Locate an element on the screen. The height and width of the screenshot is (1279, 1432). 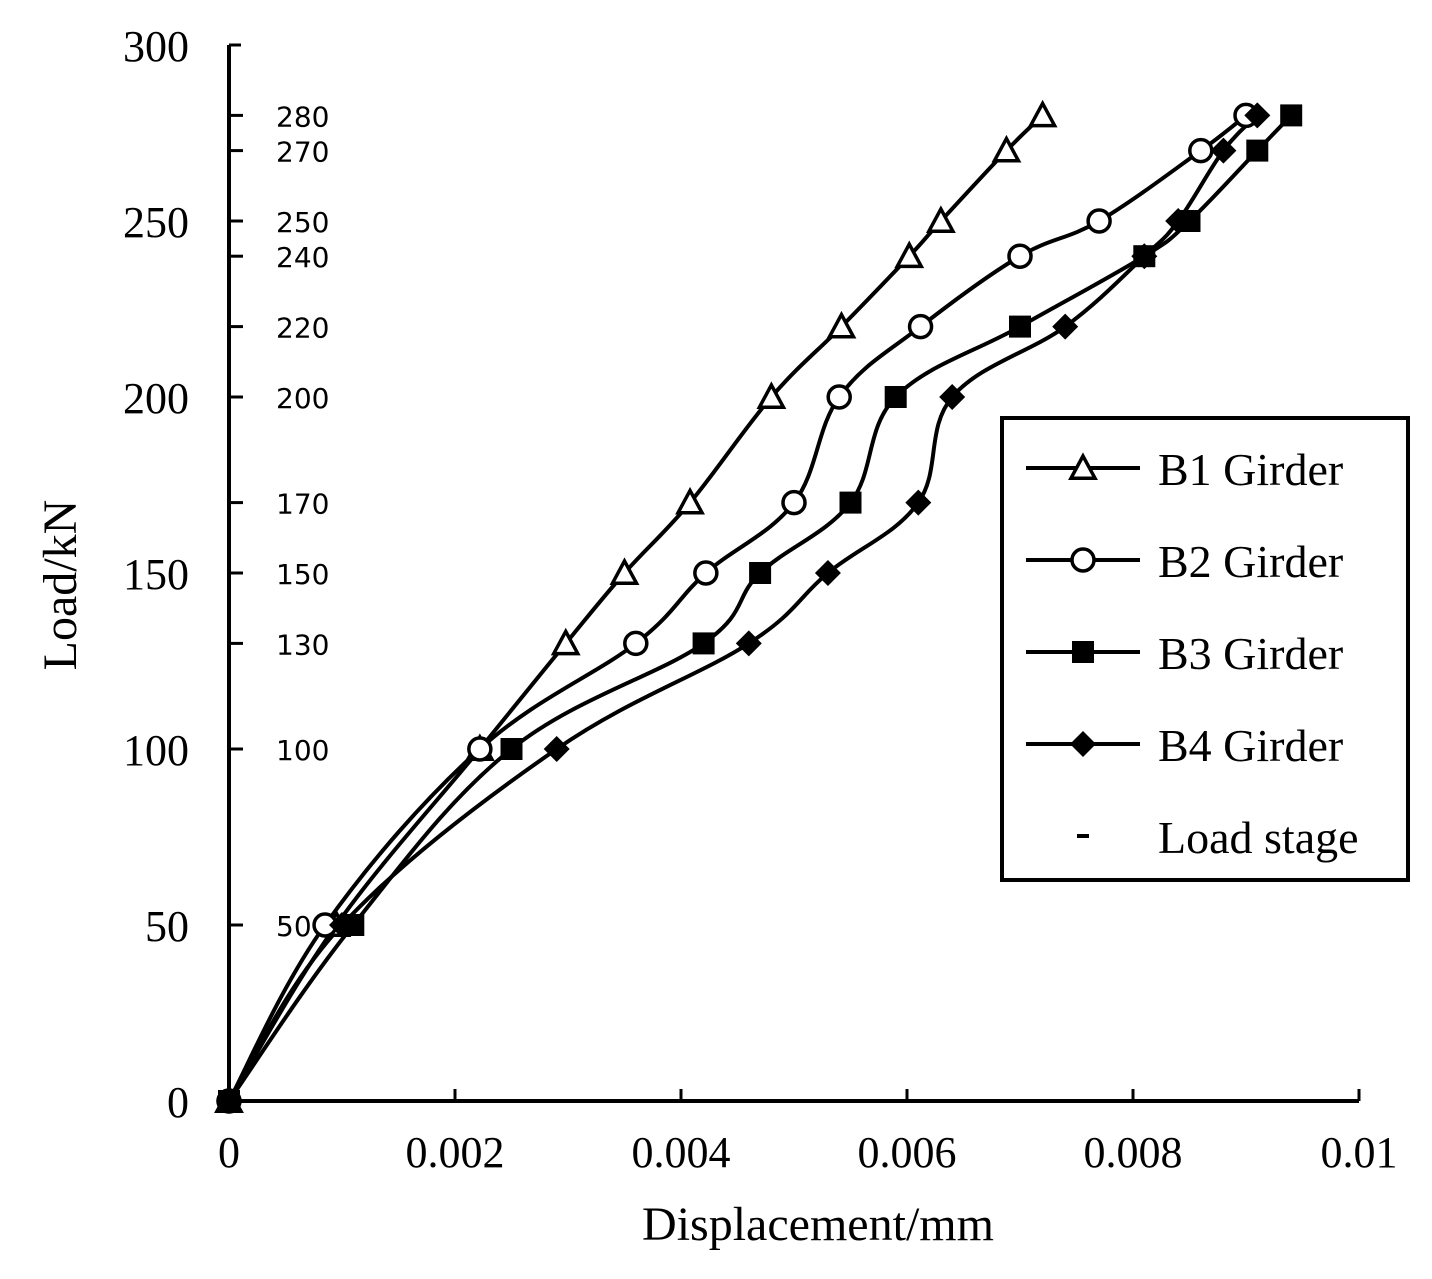
load-stage-label: 240 is located at coordinates (302, 257).